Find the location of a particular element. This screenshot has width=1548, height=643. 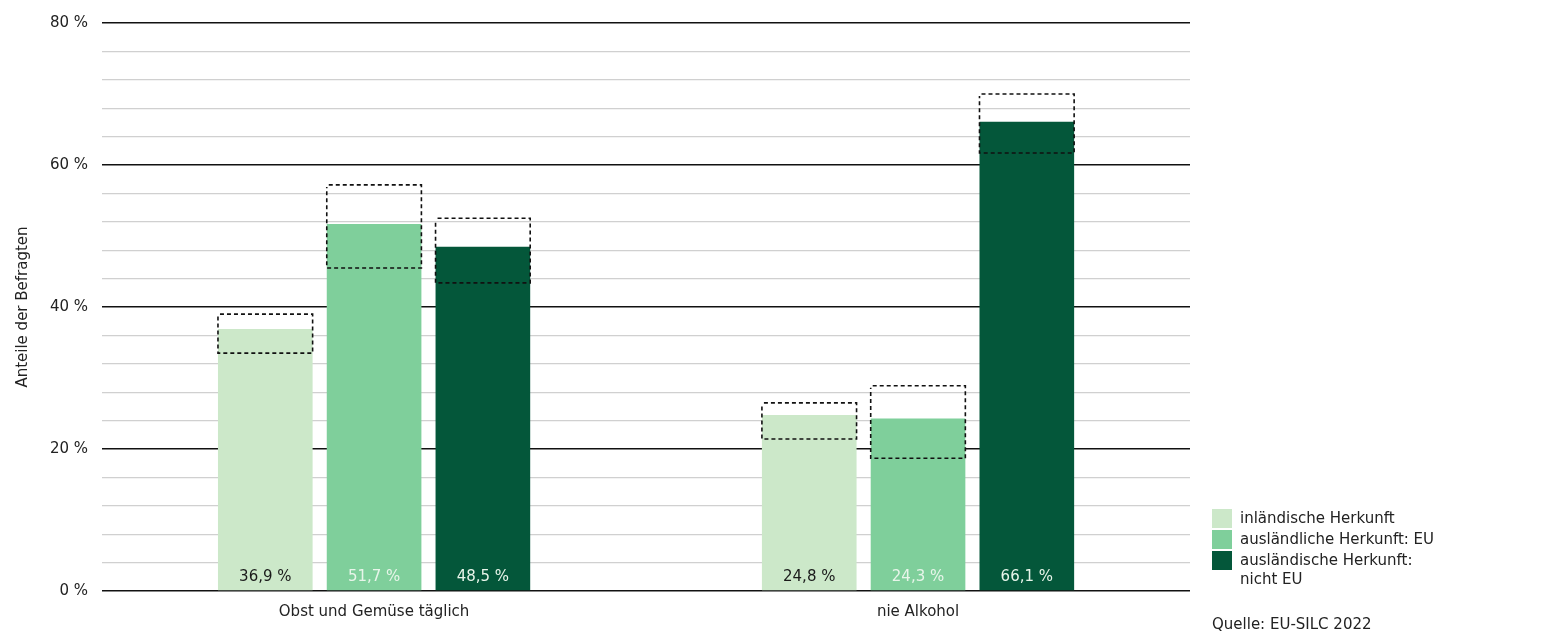

data-label: 24,8 % is located at coordinates (809, 576).